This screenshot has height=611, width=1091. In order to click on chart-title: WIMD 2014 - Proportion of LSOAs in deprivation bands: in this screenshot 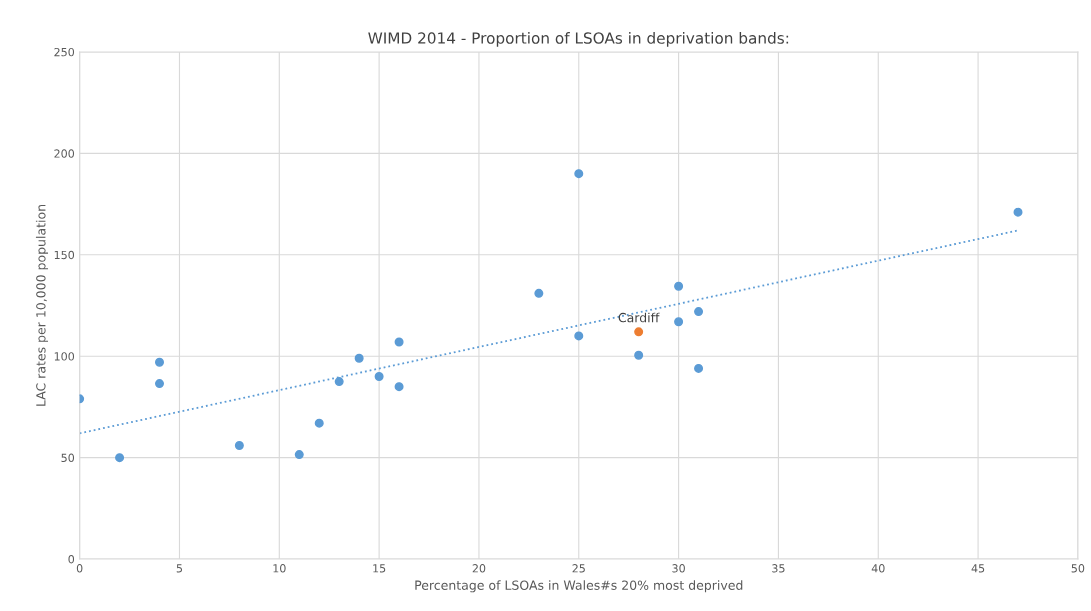, I will do `click(578, 39)`.